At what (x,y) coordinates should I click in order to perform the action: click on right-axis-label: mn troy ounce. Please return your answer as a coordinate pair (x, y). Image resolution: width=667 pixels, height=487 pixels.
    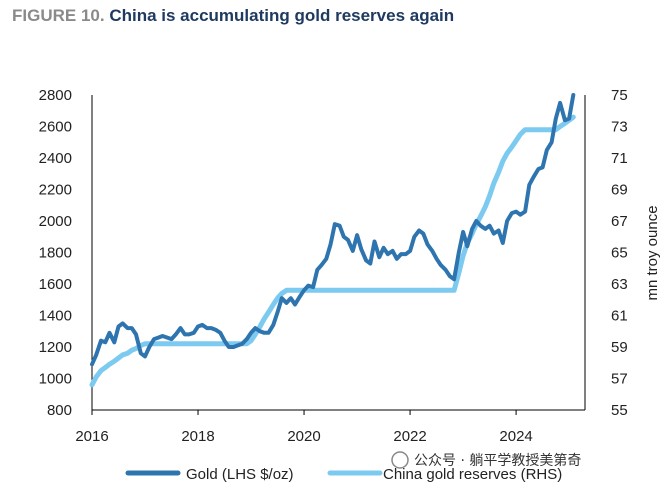
    Looking at the image, I should click on (652, 252).